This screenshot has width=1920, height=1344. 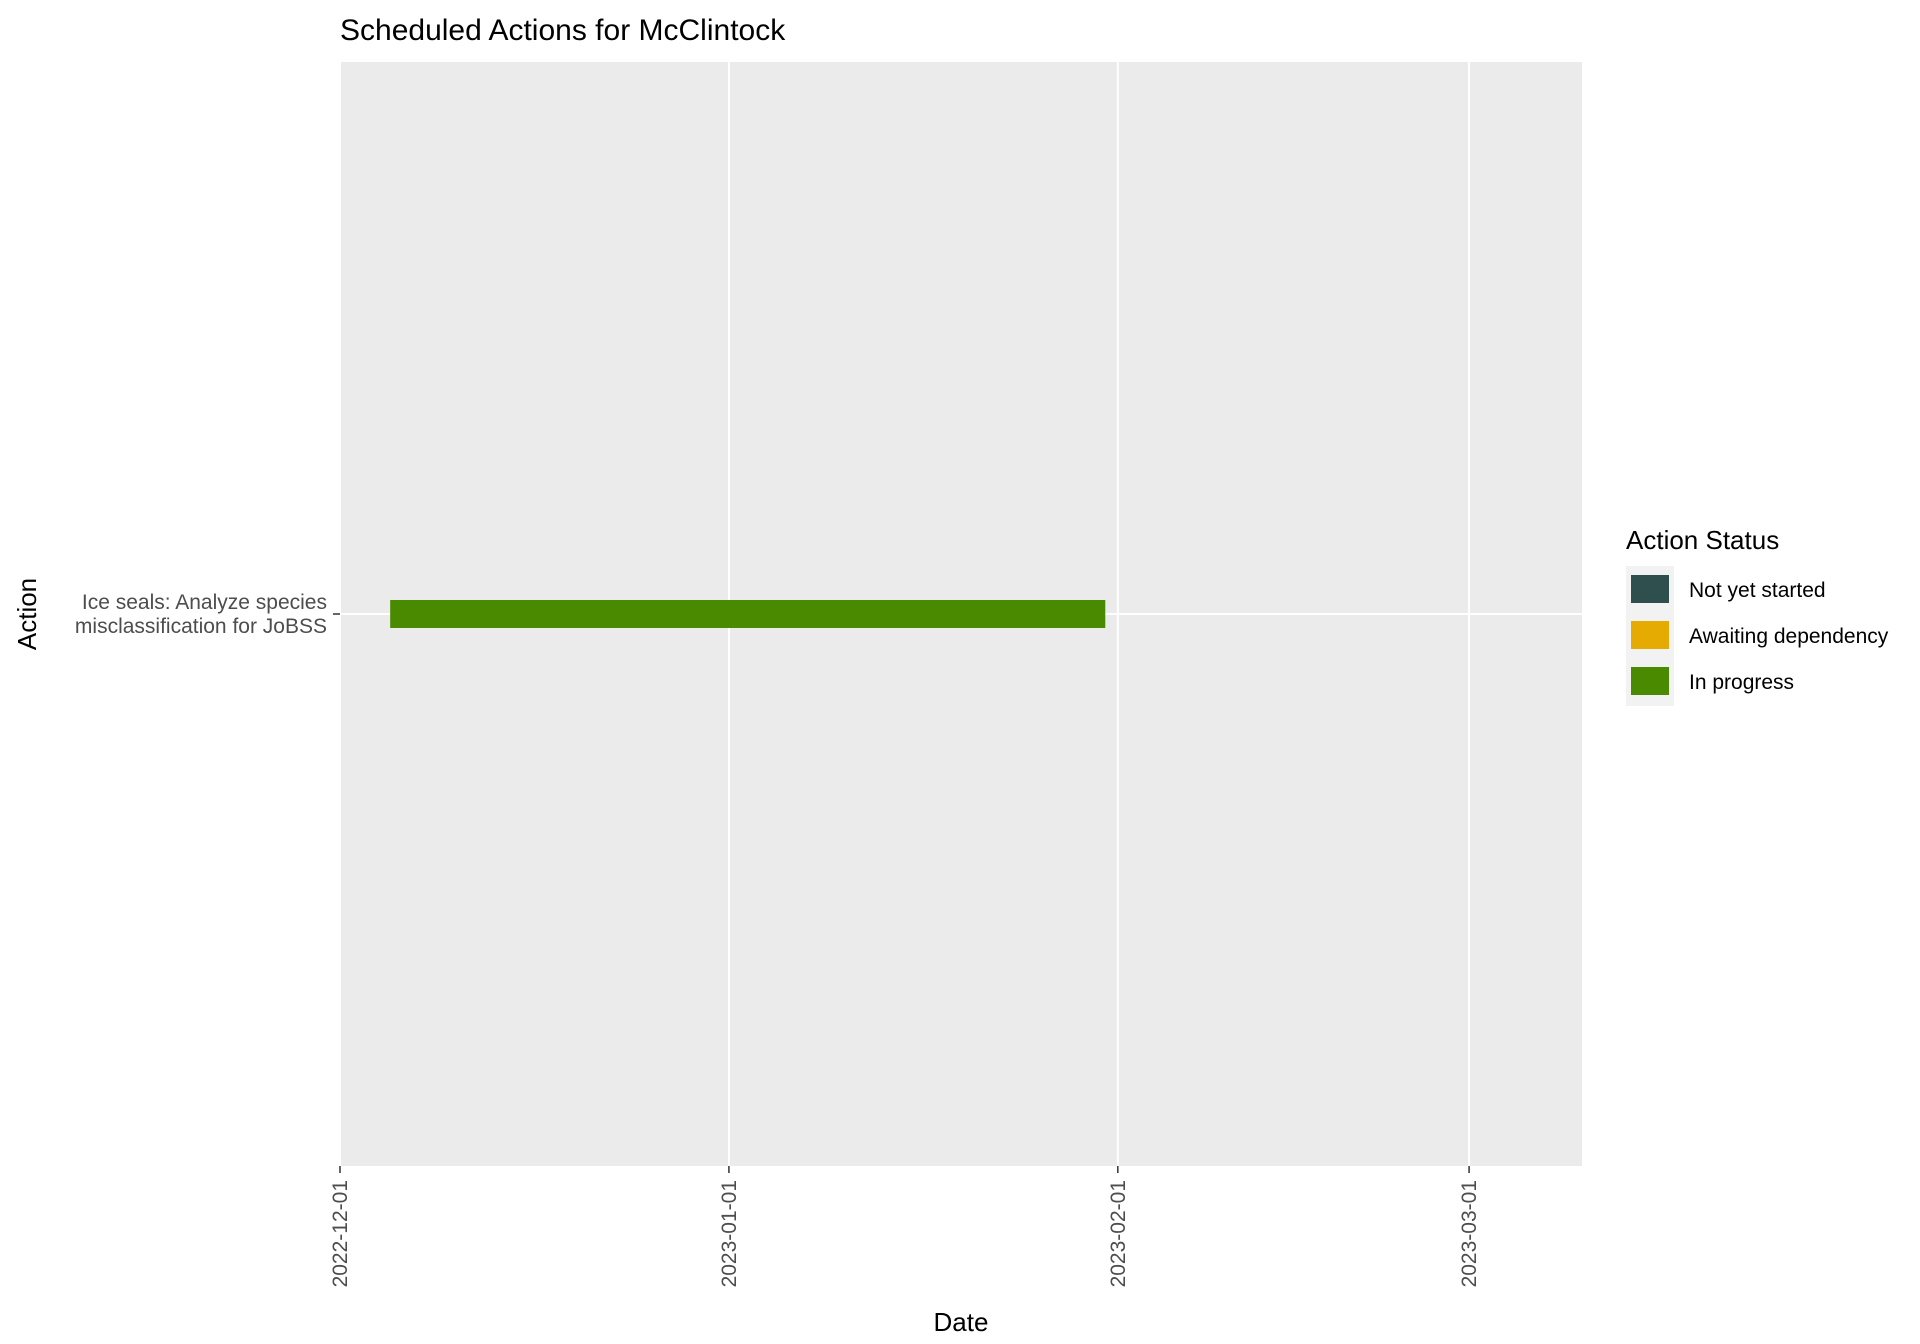 What do you see at coordinates (1702, 540) in the screenshot?
I see `legend-title: Action Status` at bounding box center [1702, 540].